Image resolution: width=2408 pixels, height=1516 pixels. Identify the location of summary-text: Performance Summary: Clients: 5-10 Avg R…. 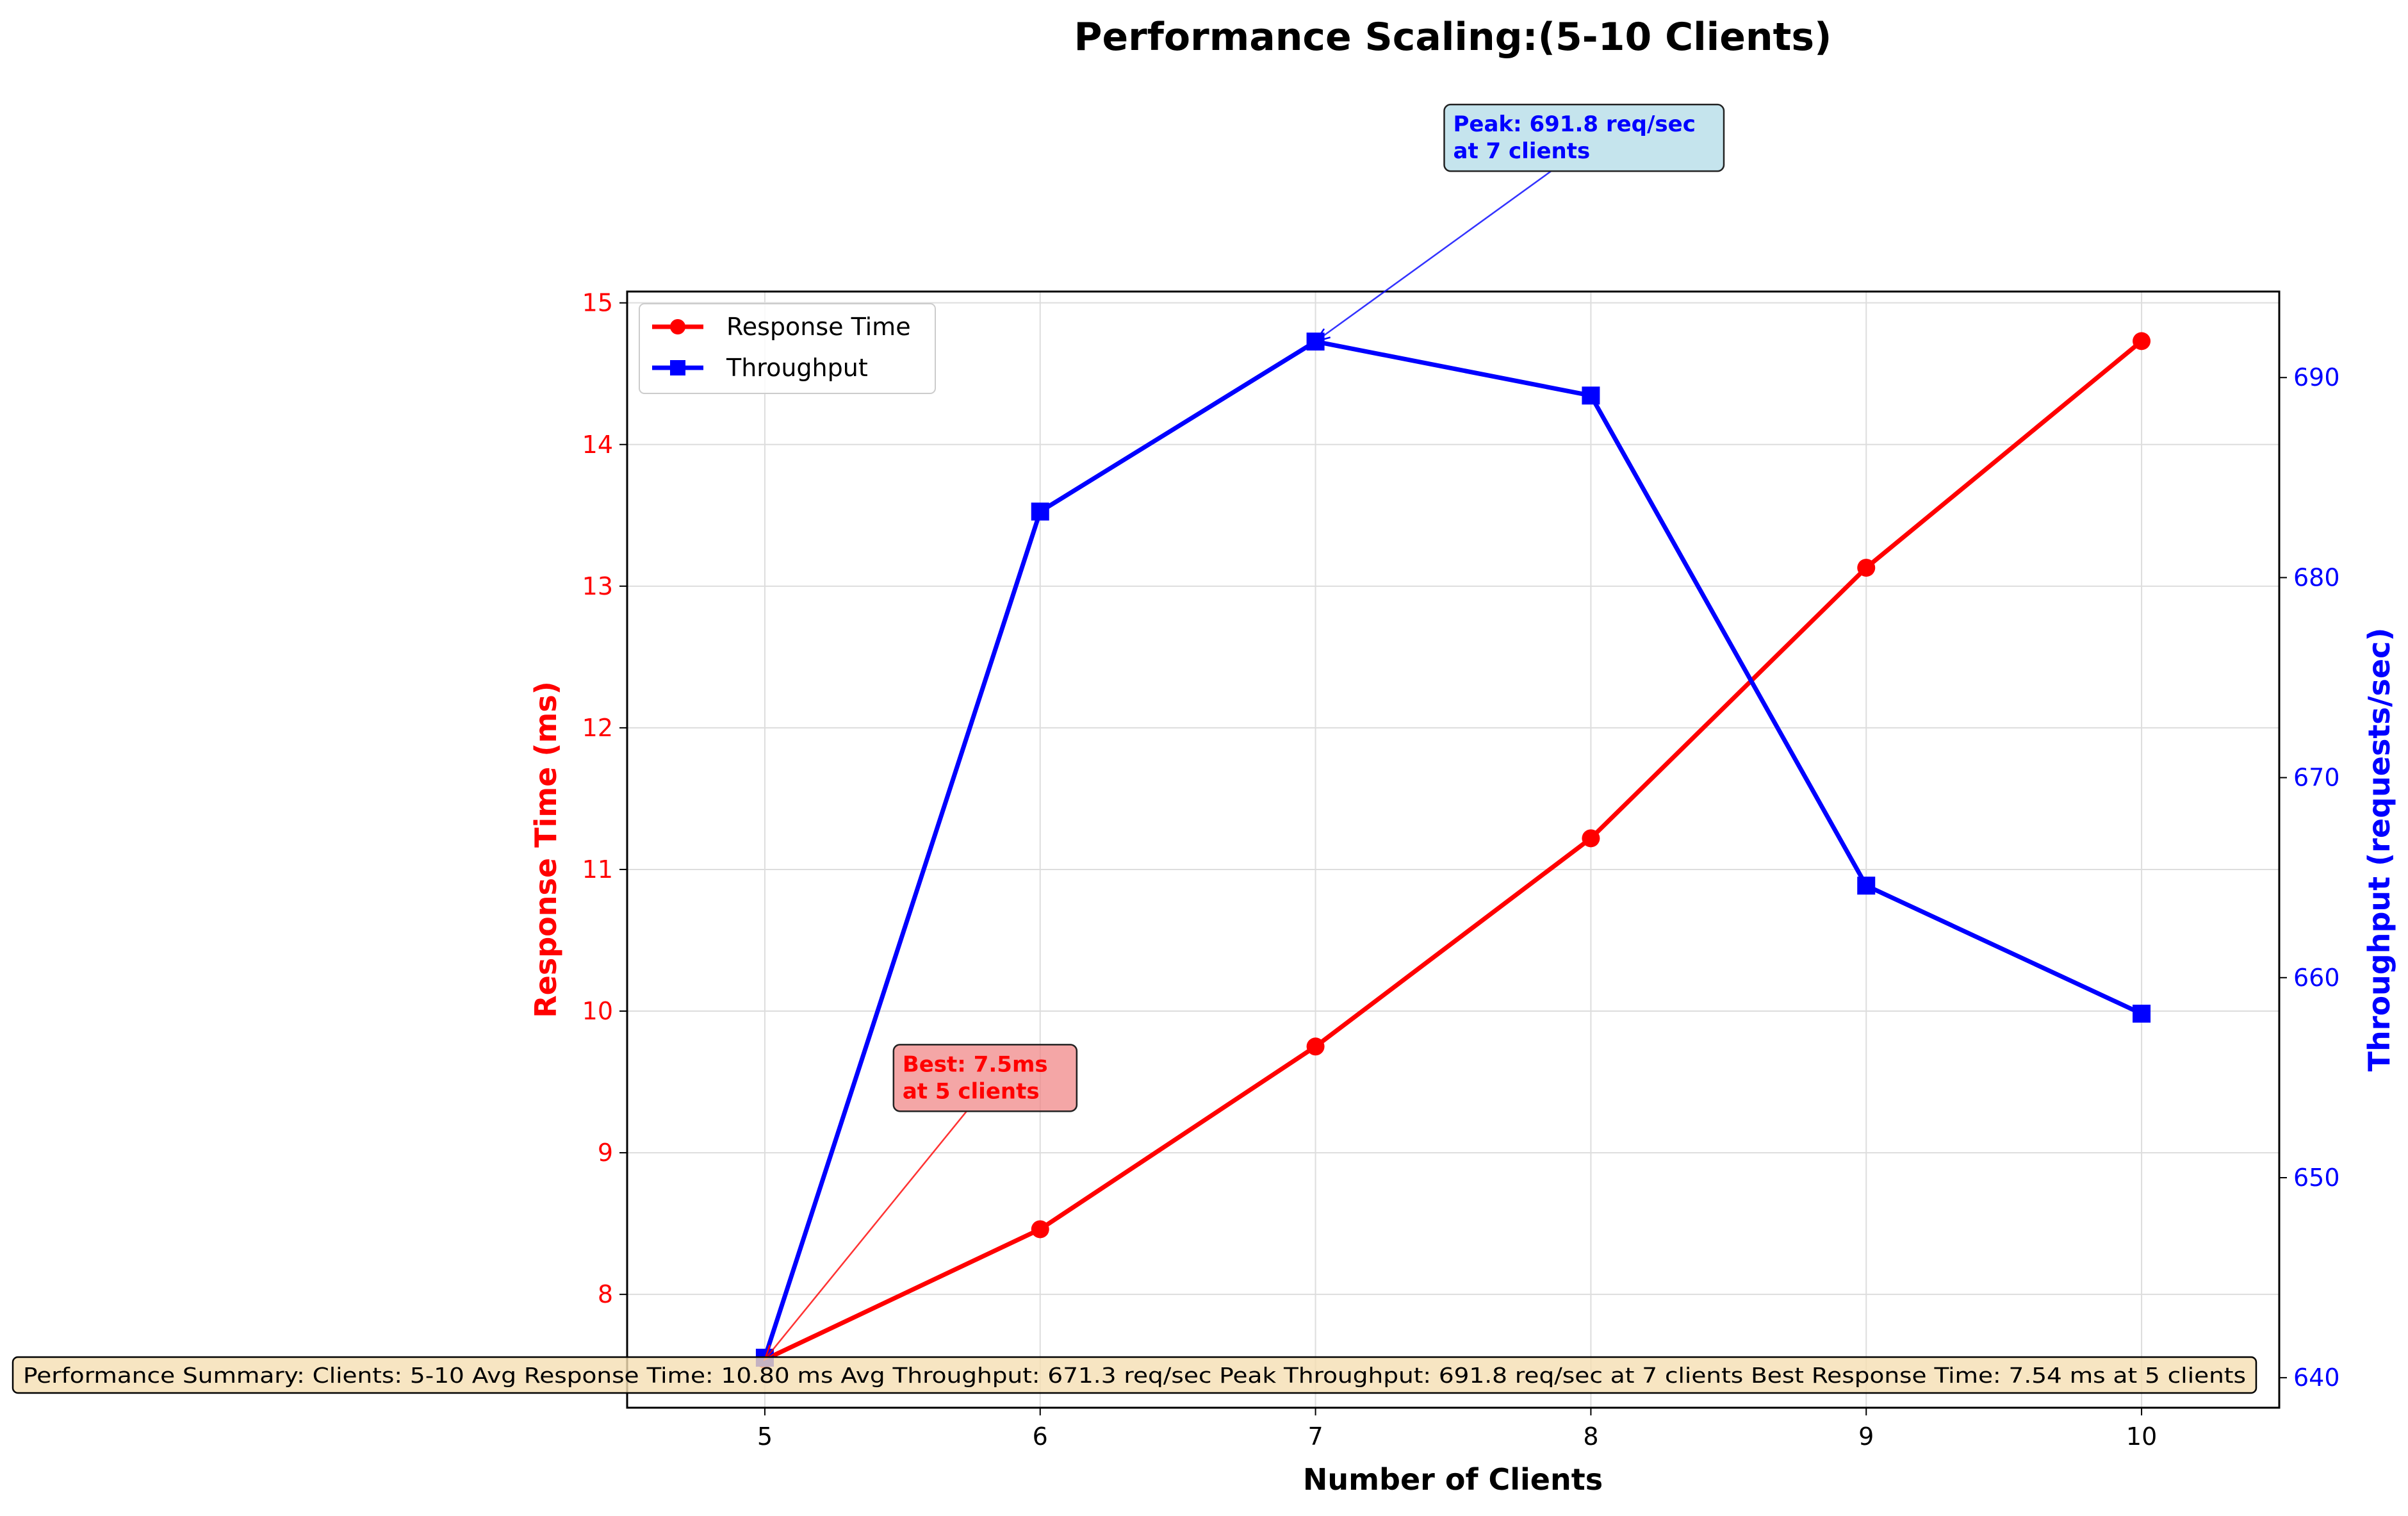
(1135, 1376).